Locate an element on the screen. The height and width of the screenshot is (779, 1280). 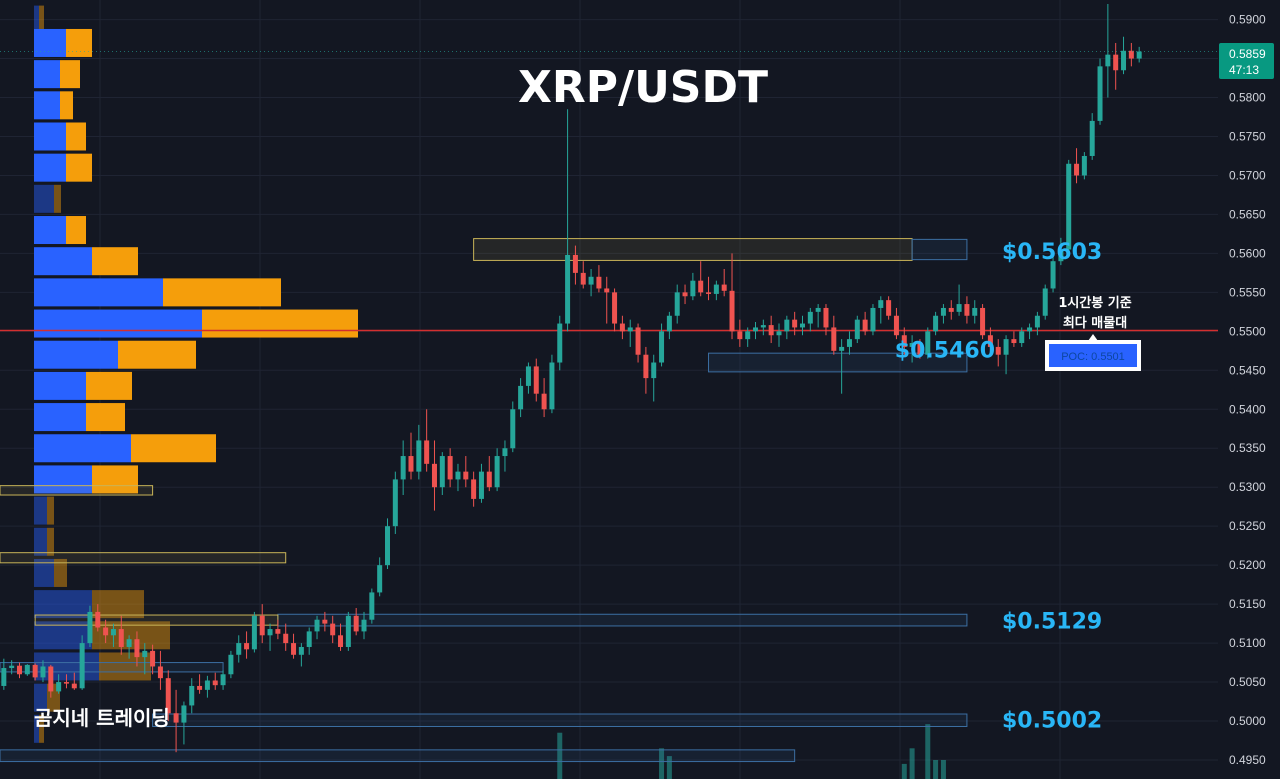
price-tick-label: 0.5300 is located at coordinates (1247, 487).